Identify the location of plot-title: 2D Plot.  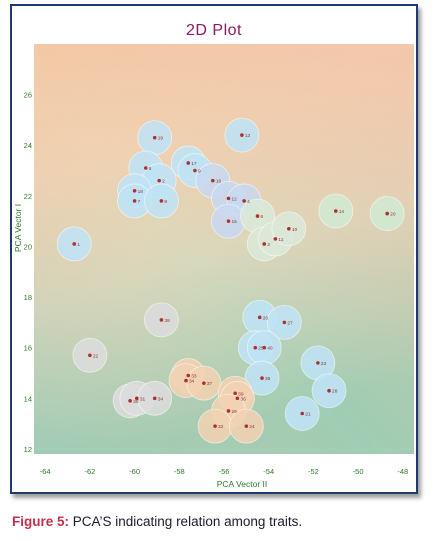
(214, 30).